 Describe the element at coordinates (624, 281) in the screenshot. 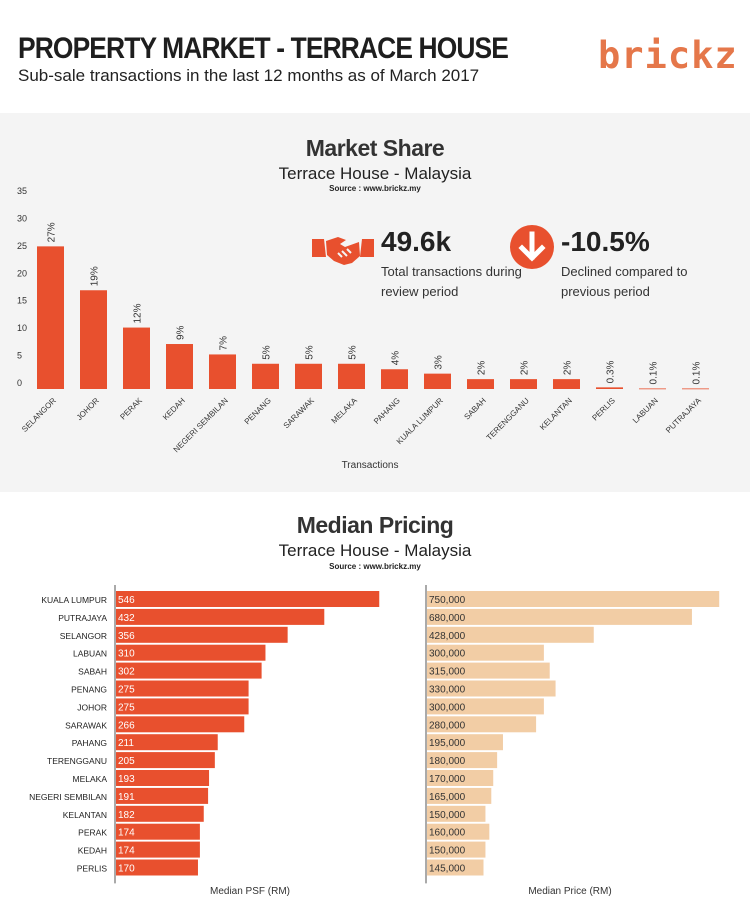

I see `decline-desc: Declined compared to previous period` at that location.